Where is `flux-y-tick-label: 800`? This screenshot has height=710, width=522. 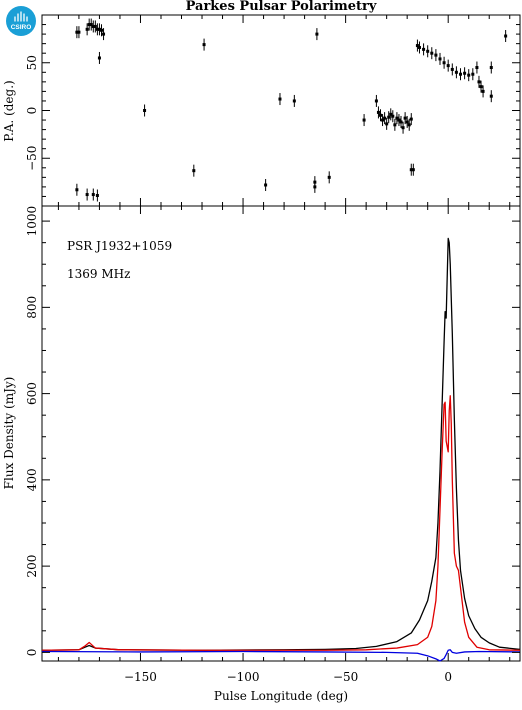 flux-y-tick-label: 800 is located at coordinates (32, 307).